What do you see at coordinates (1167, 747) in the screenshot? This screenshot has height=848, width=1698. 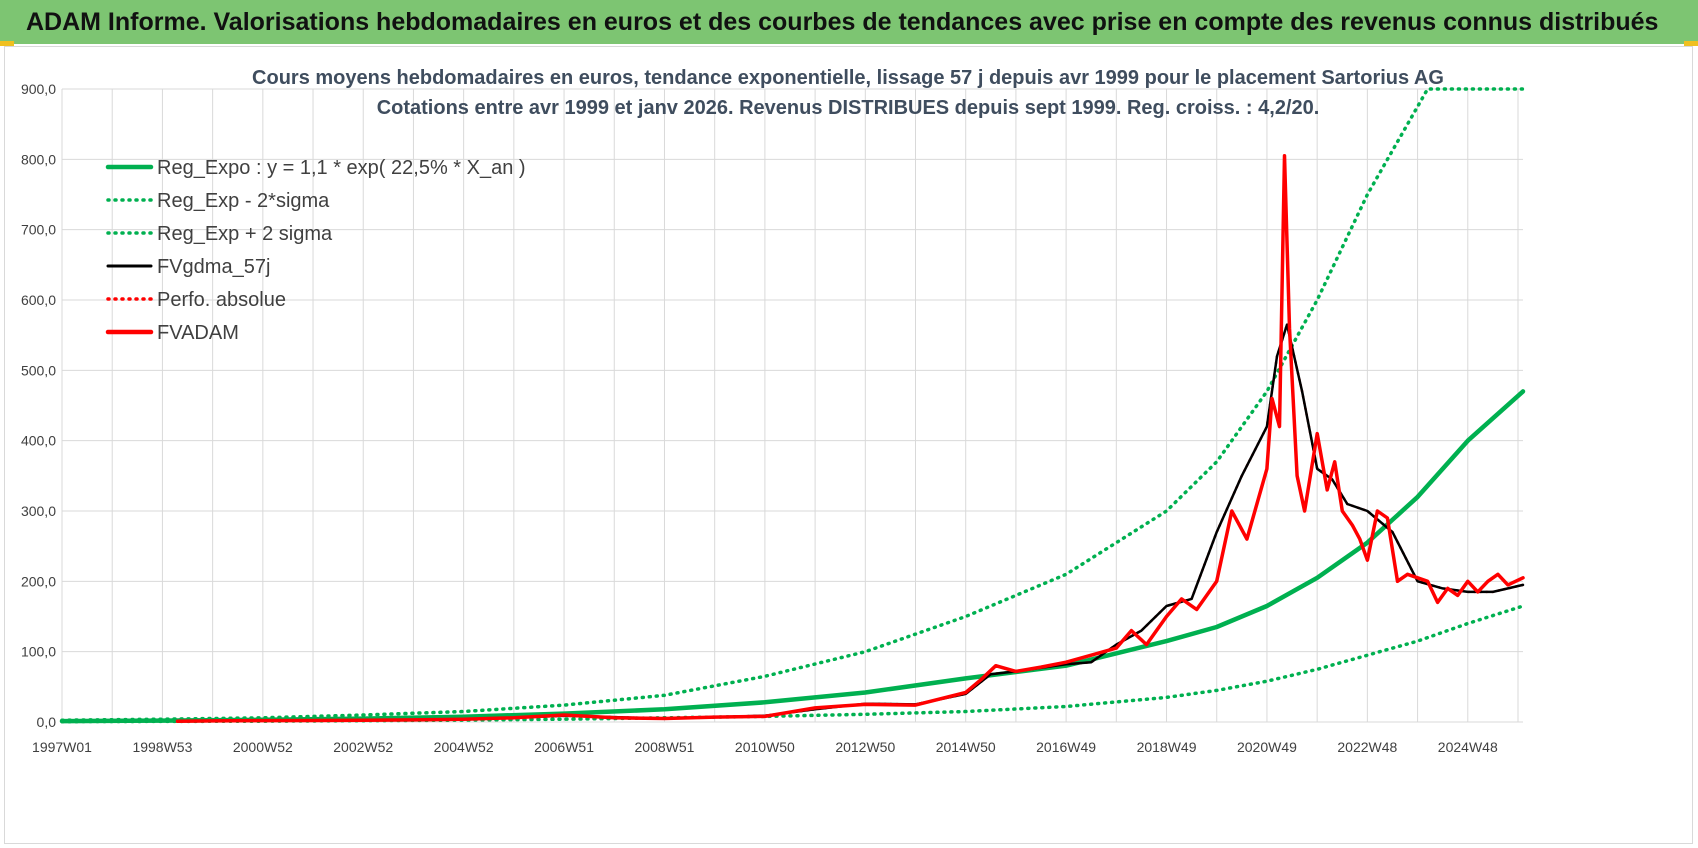 I see `x-tick-label: 2018W49` at bounding box center [1167, 747].